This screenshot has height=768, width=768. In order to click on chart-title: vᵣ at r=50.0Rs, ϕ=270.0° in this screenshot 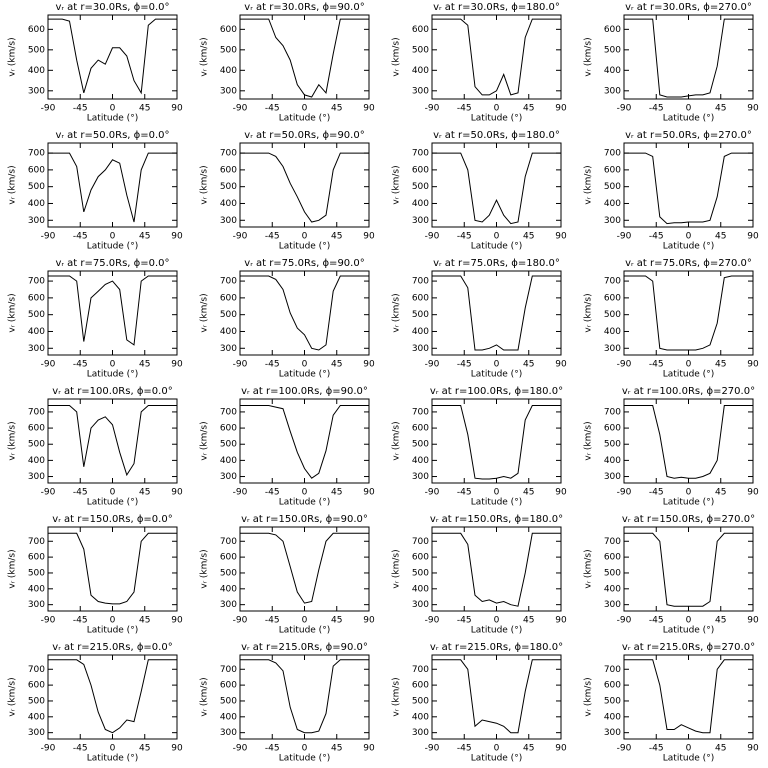, I will do `click(688, 135)`.